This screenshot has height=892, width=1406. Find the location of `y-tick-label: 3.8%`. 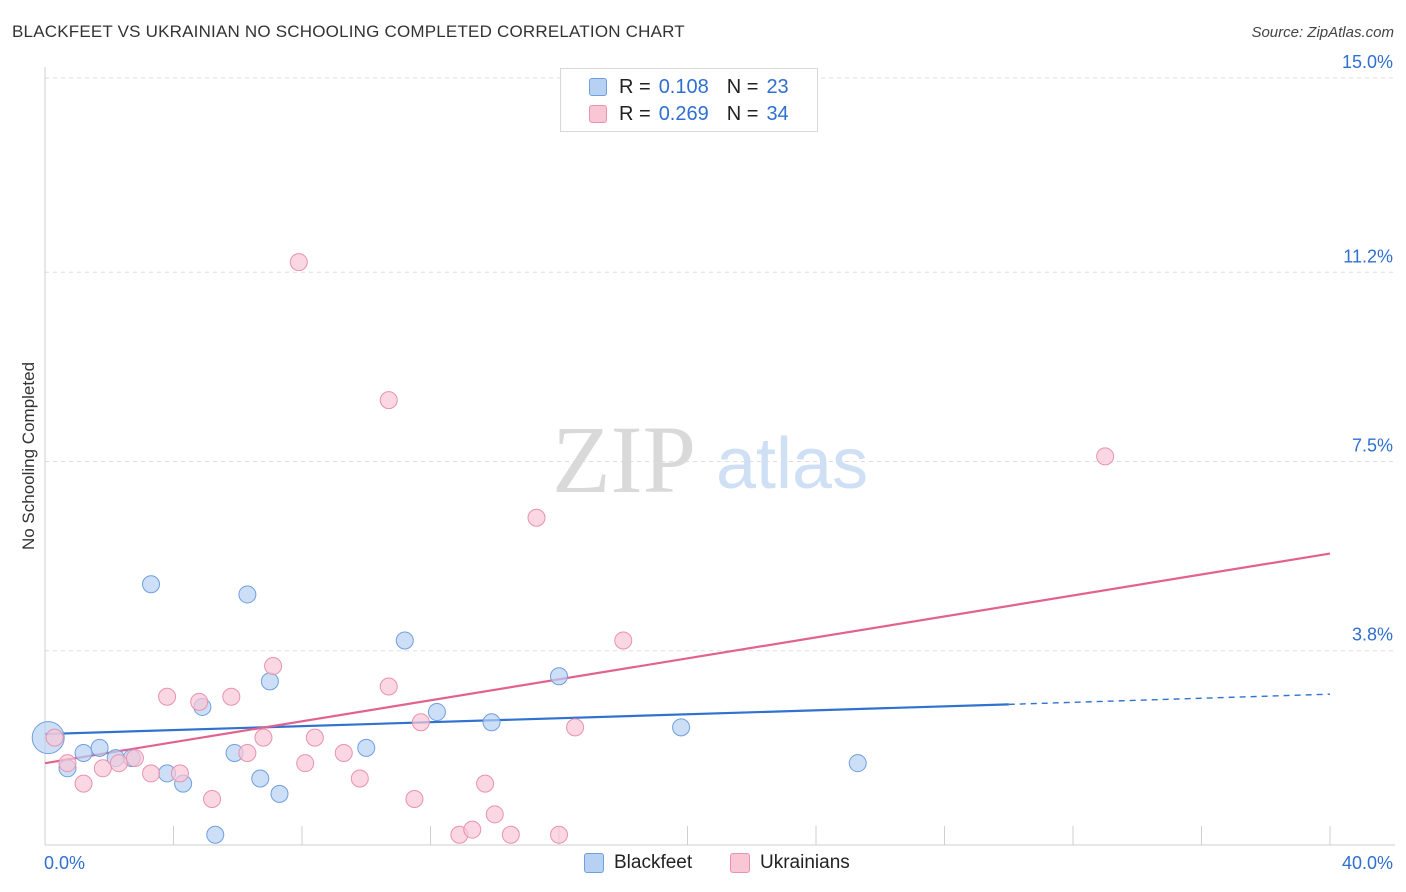

y-tick-label: 3.8% is located at coordinates (1372, 635).